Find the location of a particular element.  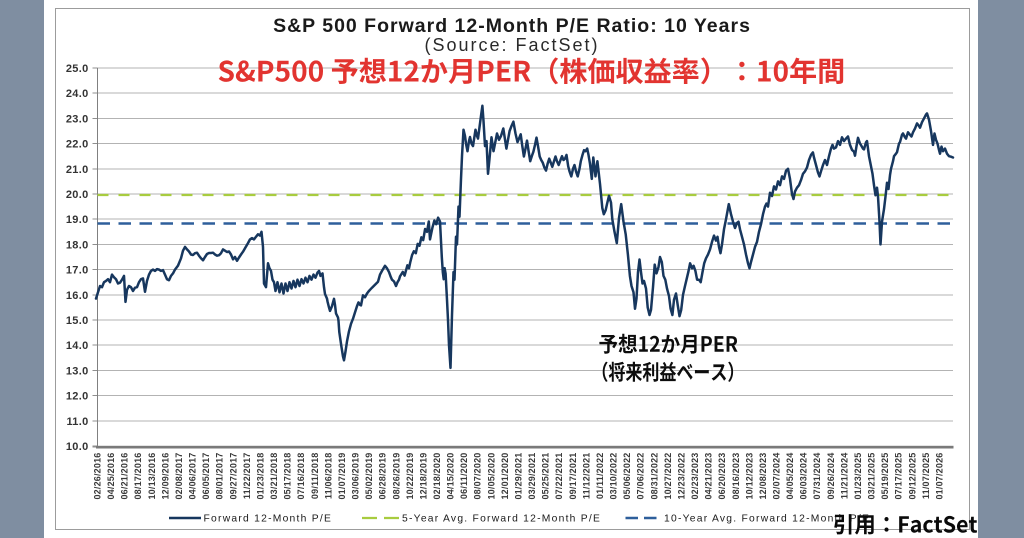

svg-text: 08/01/2017 is located at coordinates (220, 476).